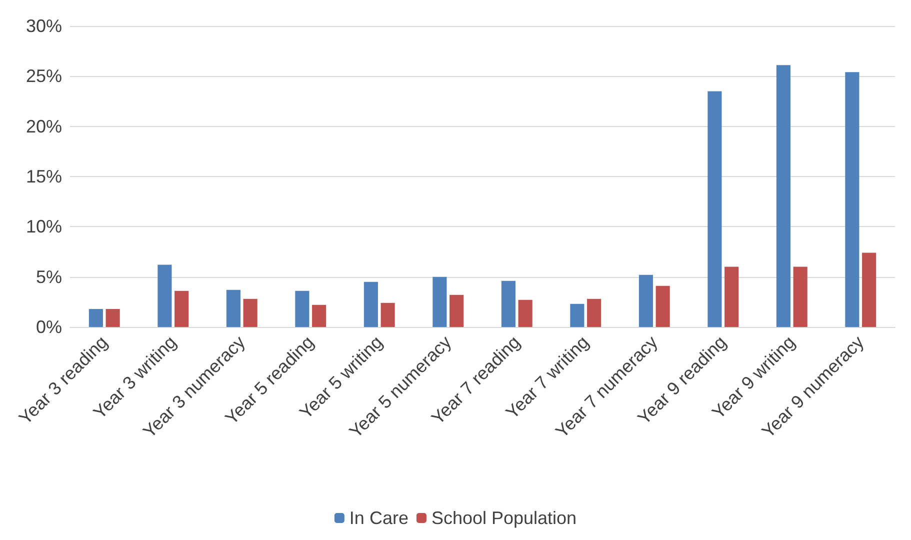 The height and width of the screenshot is (540, 911). Describe the element at coordinates (504, 518) in the screenshot. I see `legend-label: School Population` at that location.